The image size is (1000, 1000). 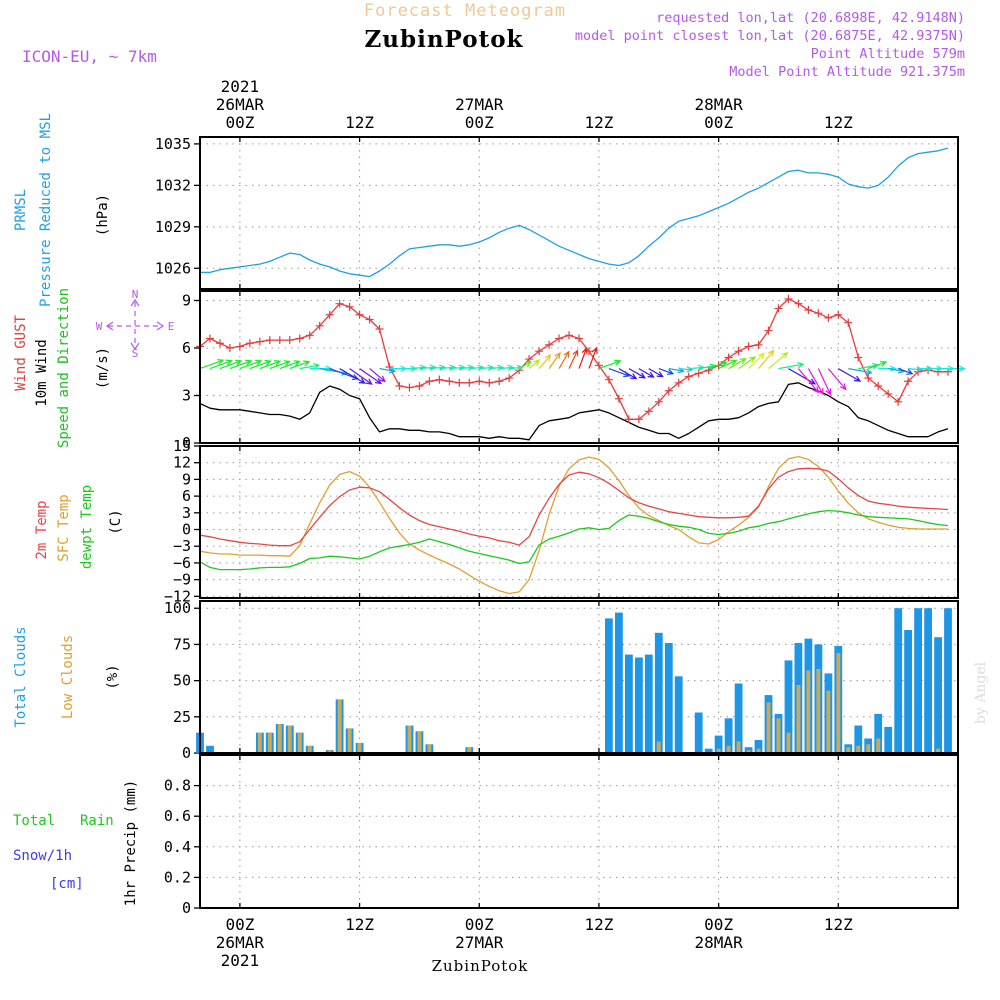 What do you see at coordinates (103, 368) in the screenshot?
I see `wind-unit: (m/s)` at bounding box center [103, 368].